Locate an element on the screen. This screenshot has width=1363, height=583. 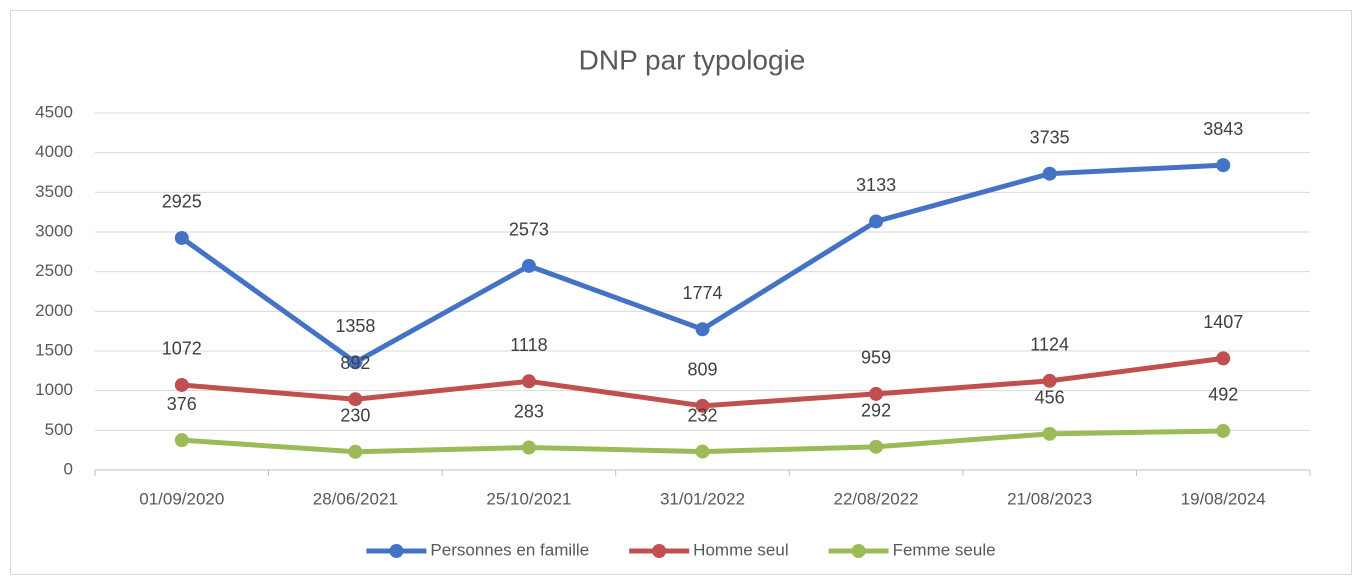
data-label: 283 is located at coordinates (529, 411).